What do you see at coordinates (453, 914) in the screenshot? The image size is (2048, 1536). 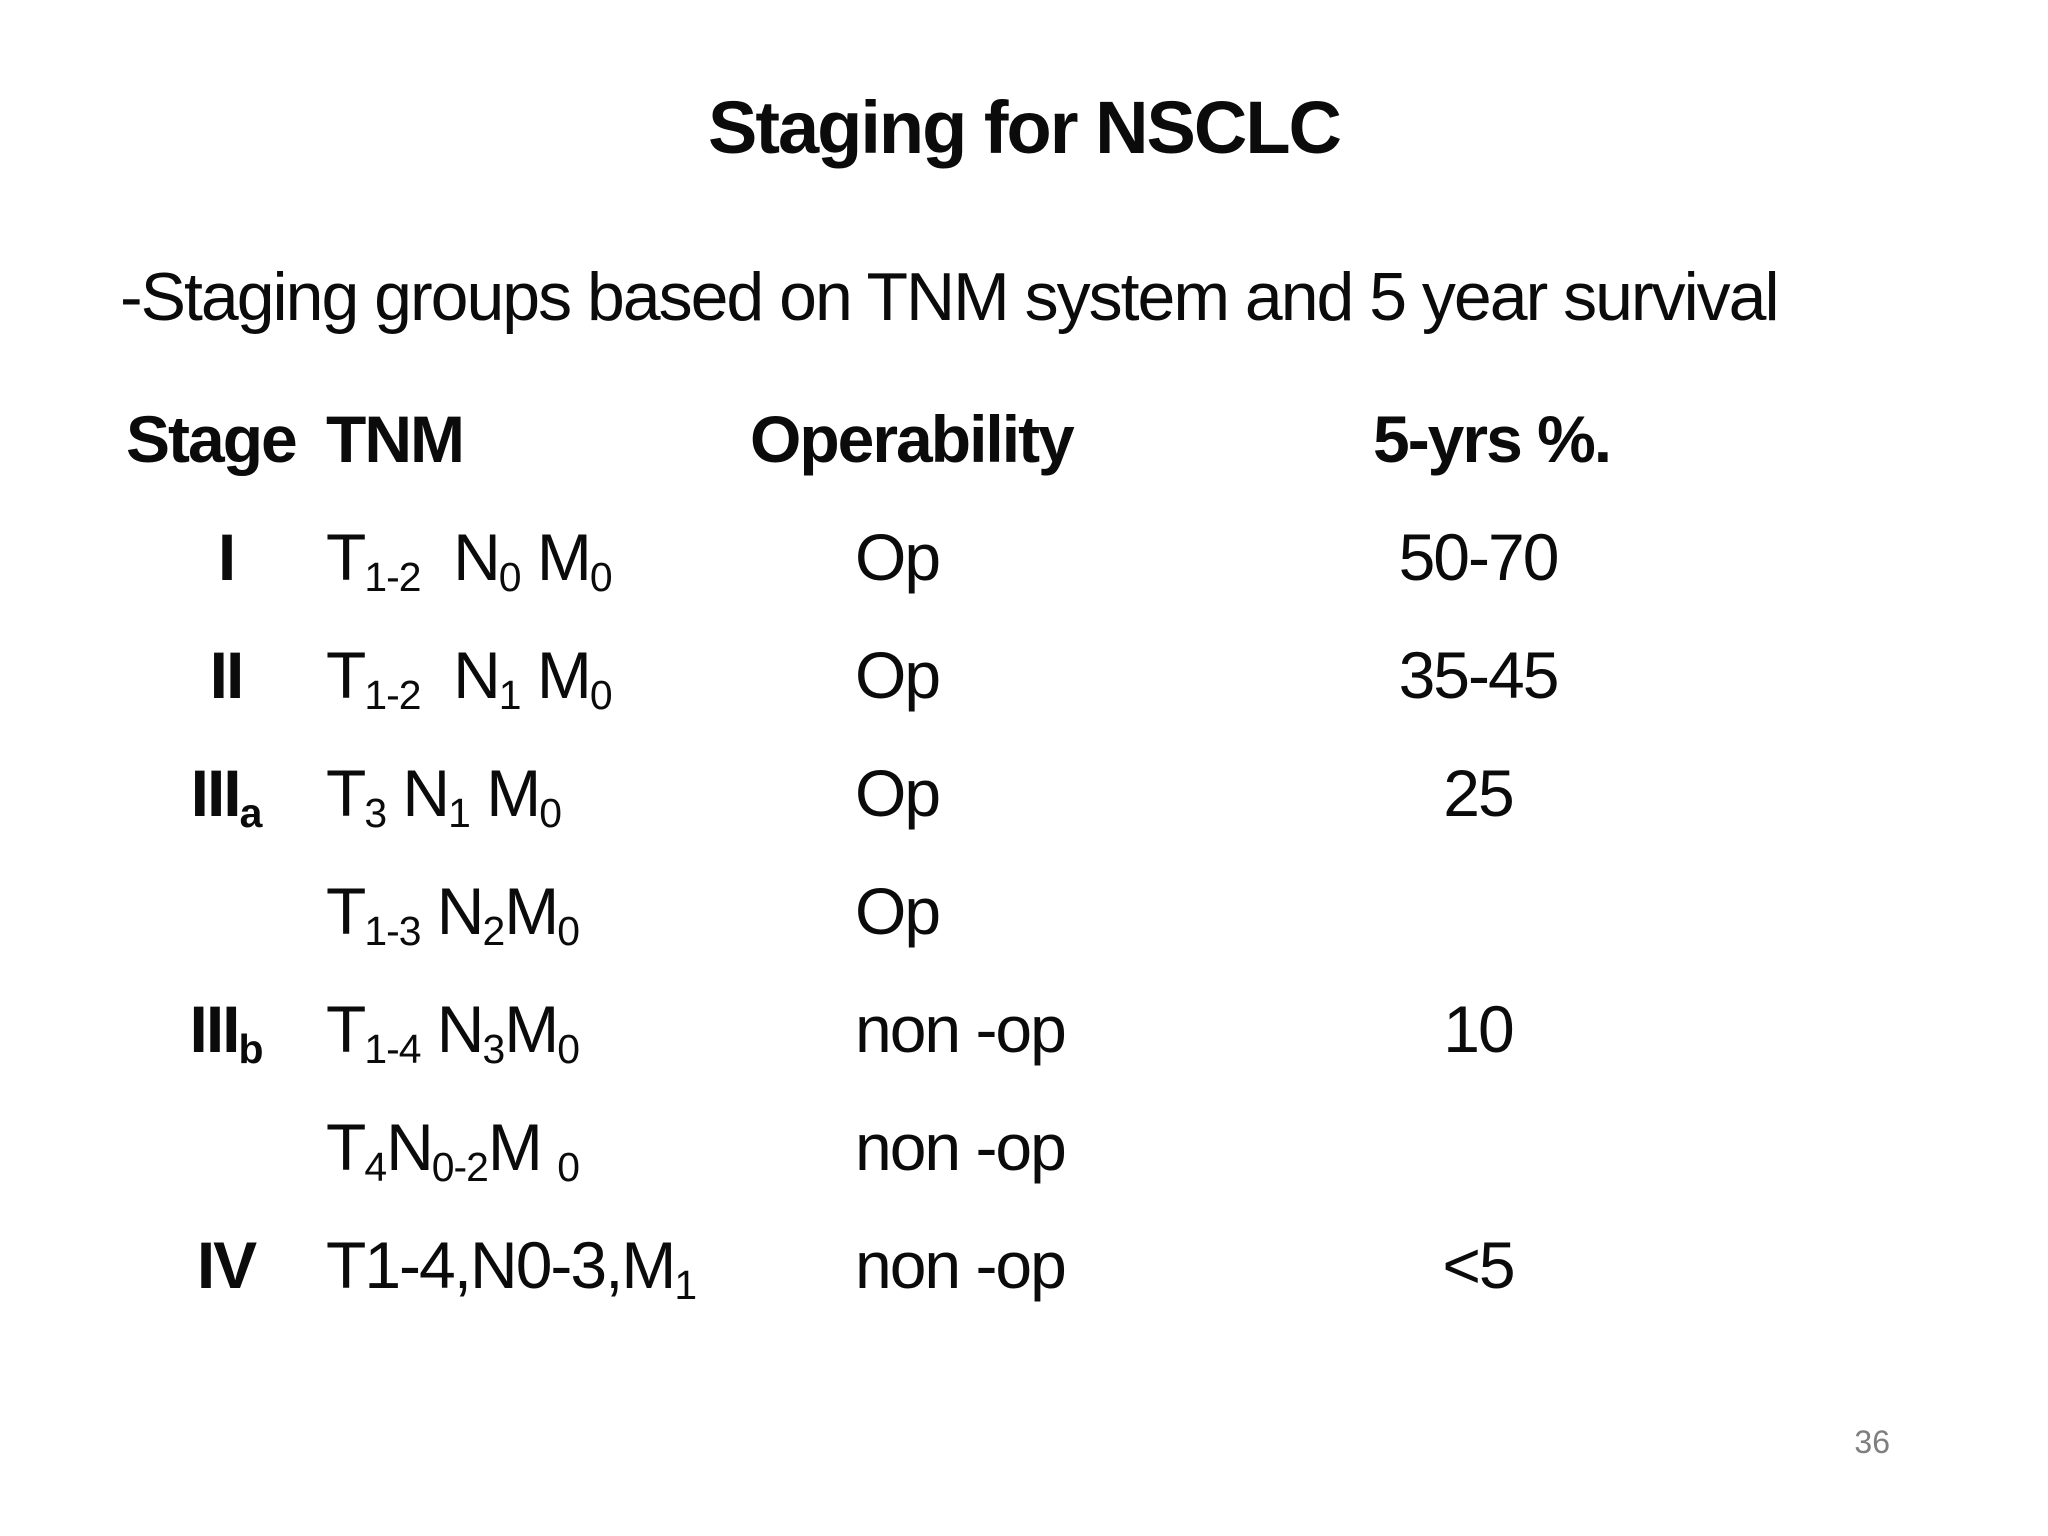 I see `tnm-cell: T1-3 N2M0` at bounding box center [453, 914].